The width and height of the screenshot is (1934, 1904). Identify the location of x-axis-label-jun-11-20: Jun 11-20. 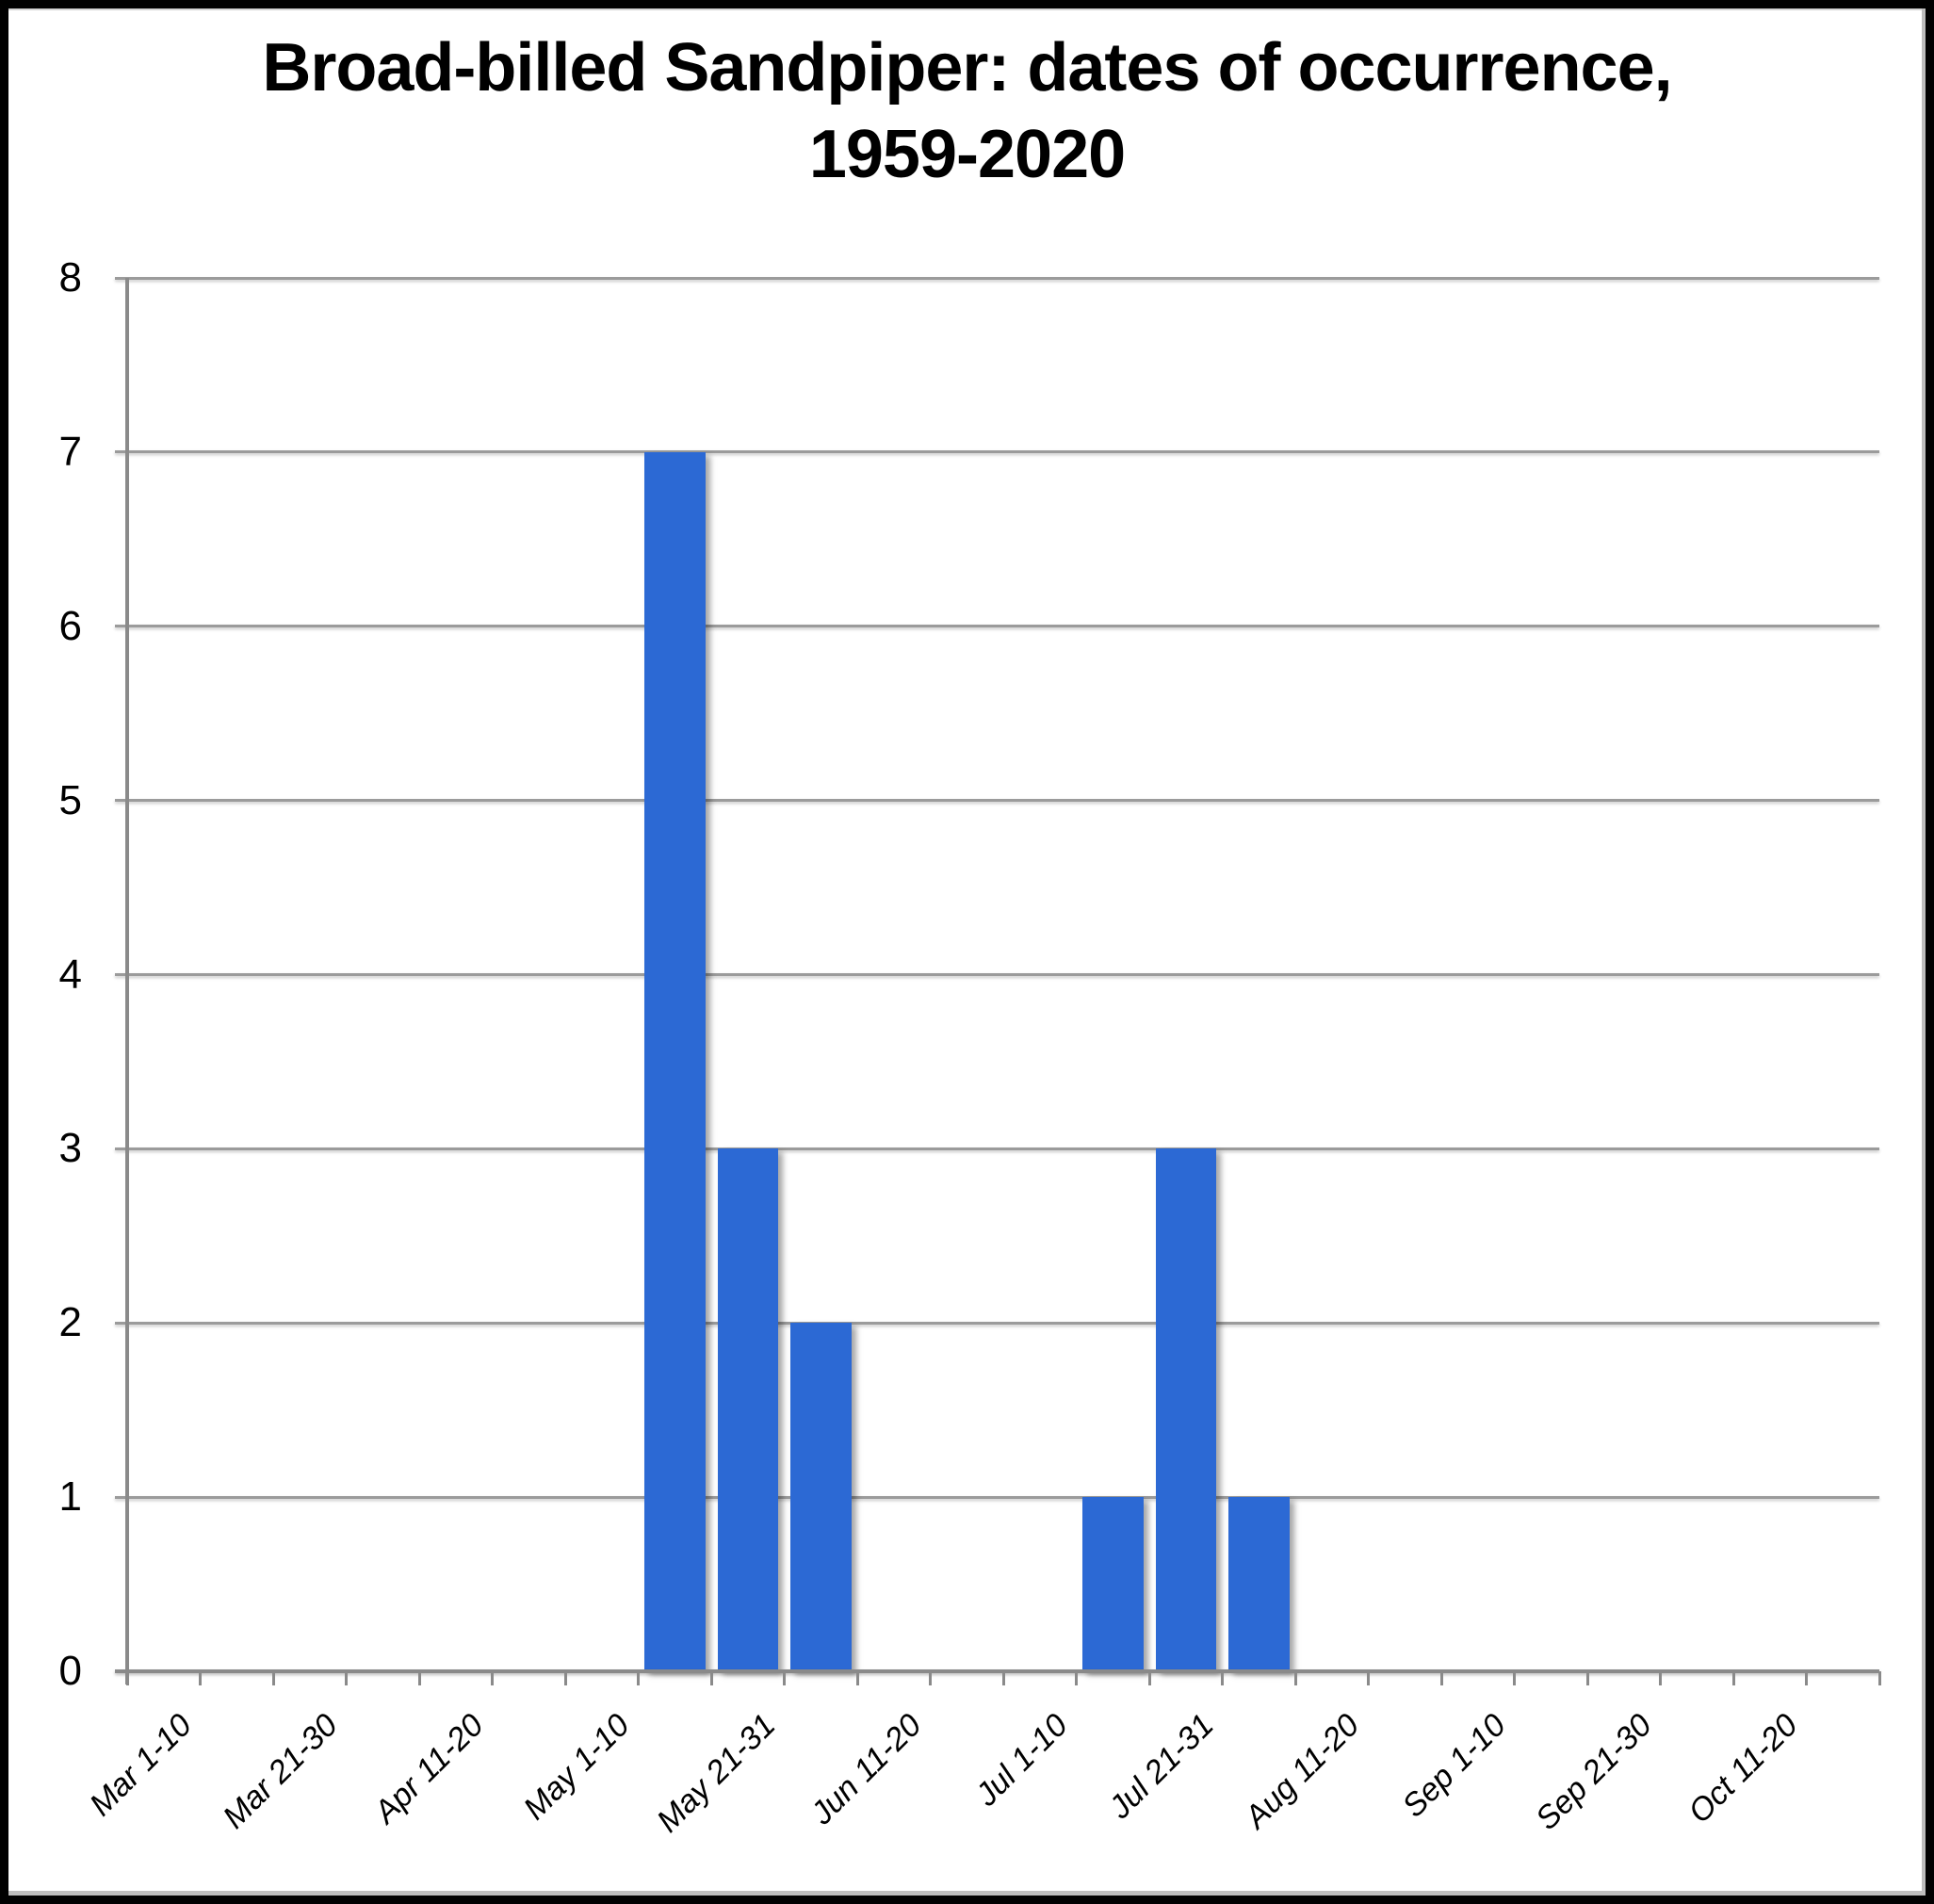
(867, 1769).